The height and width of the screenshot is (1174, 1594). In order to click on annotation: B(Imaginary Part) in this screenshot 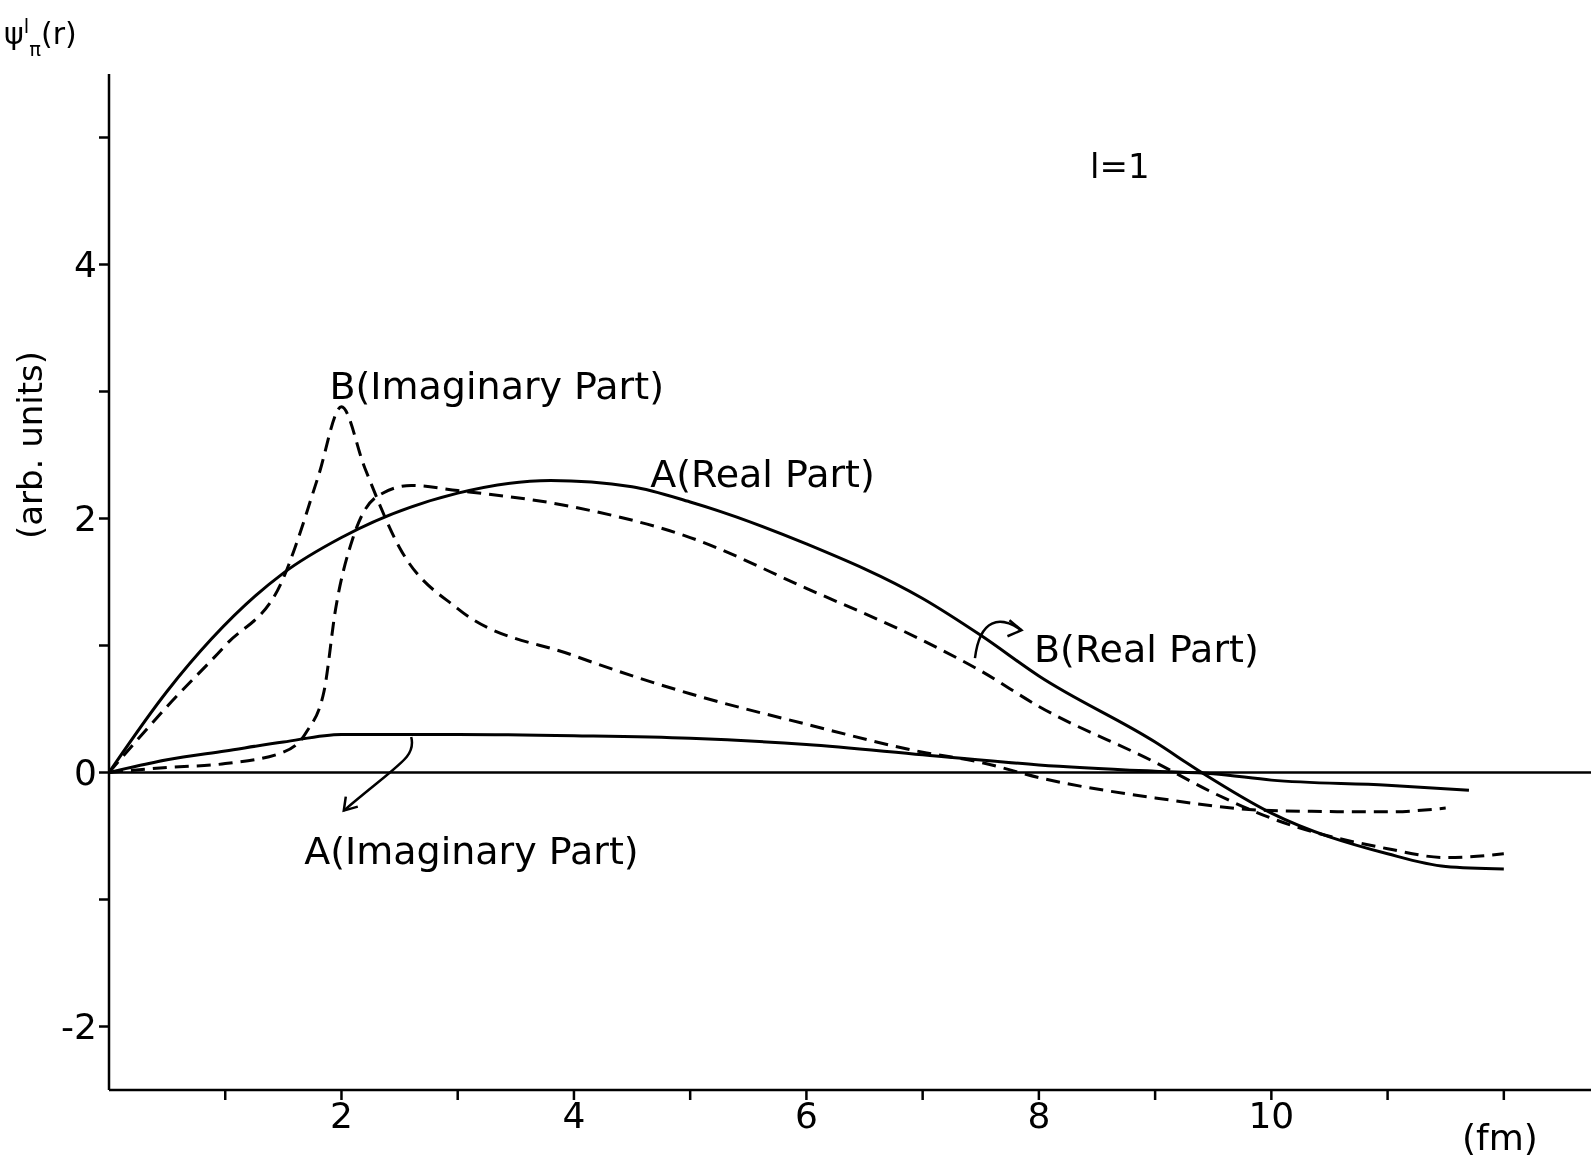, I will do `click(496, 385)`.